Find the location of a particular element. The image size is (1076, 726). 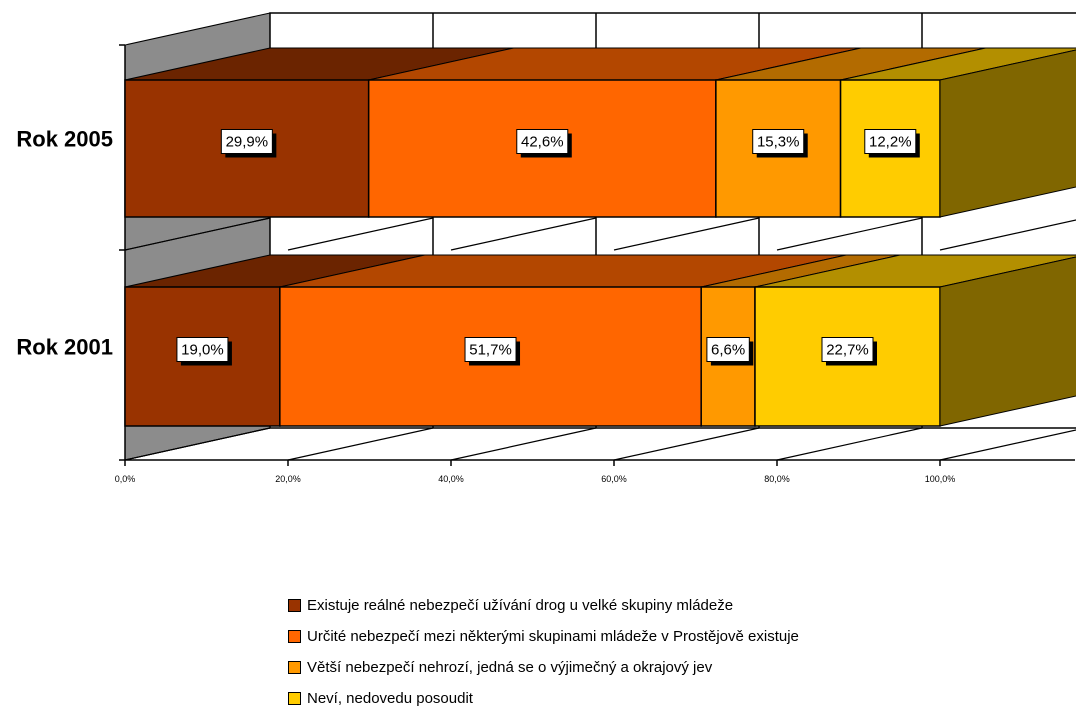

data-label: 19,0% is located at coordinates (202, 350).